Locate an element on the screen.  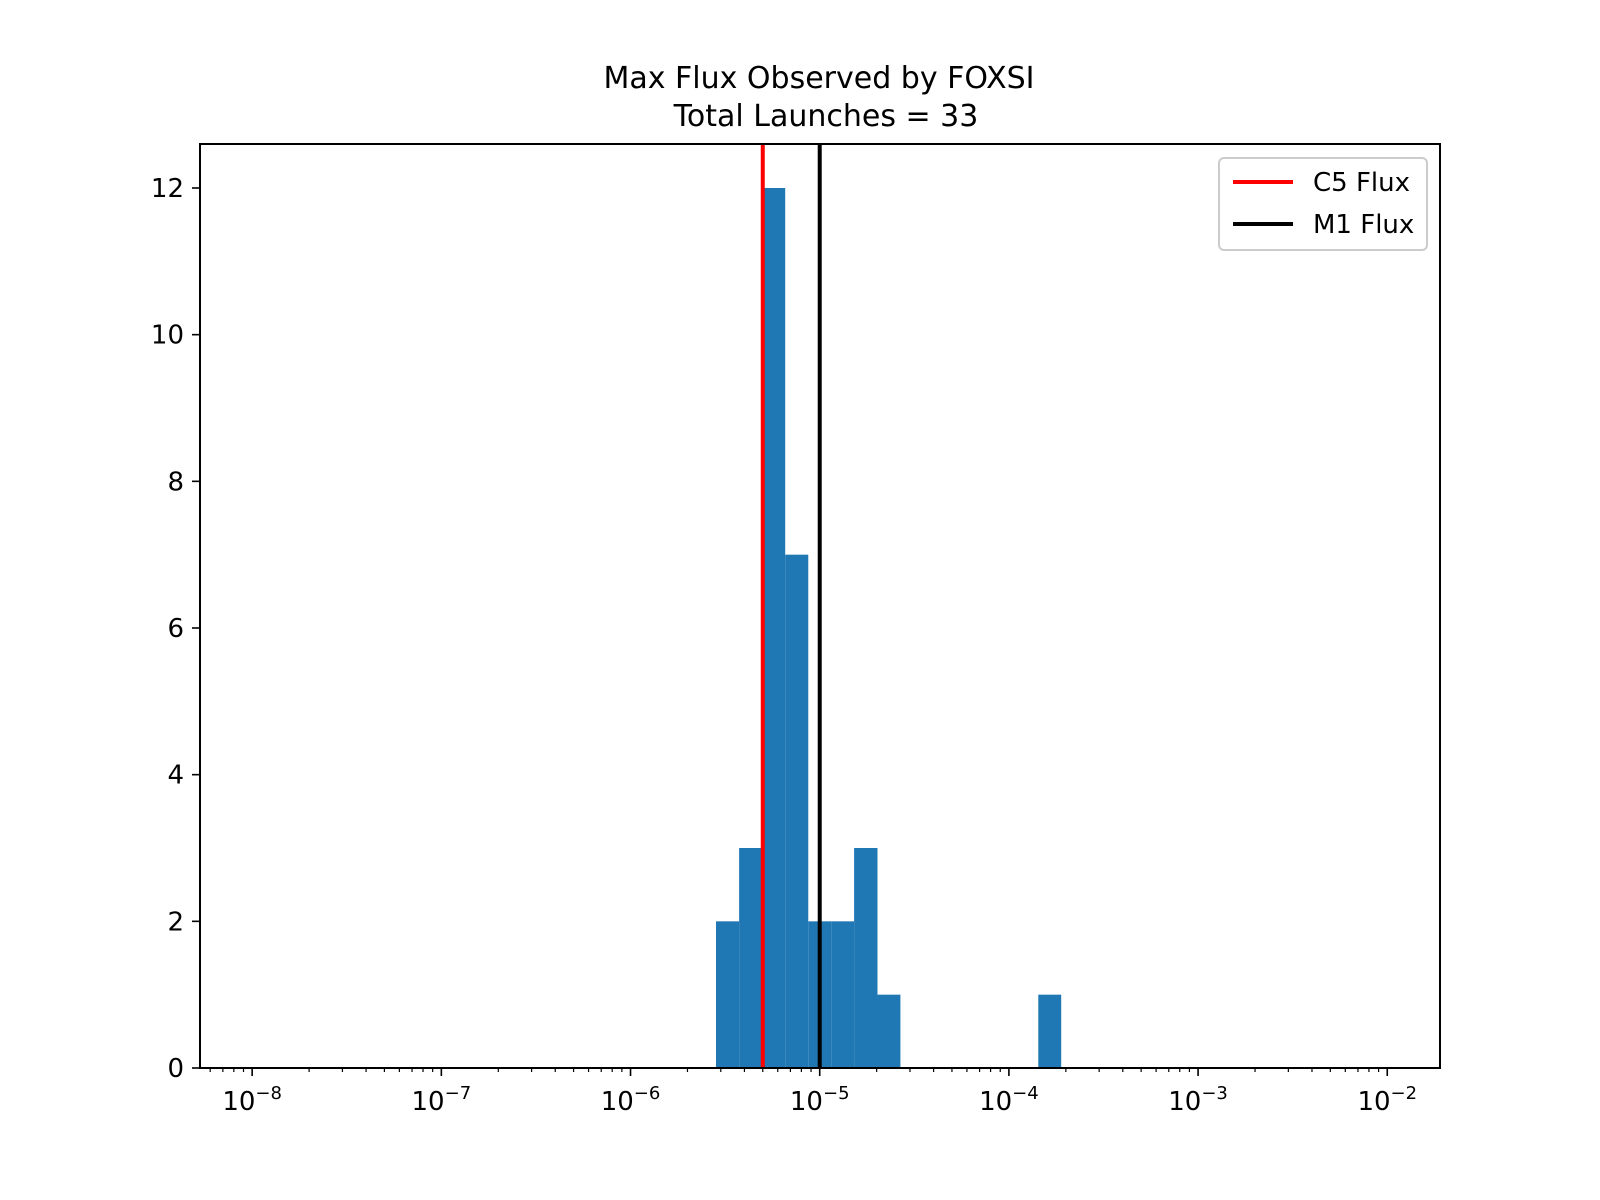
legend-label: C5 Flux is located at coordinates (1361, 183).